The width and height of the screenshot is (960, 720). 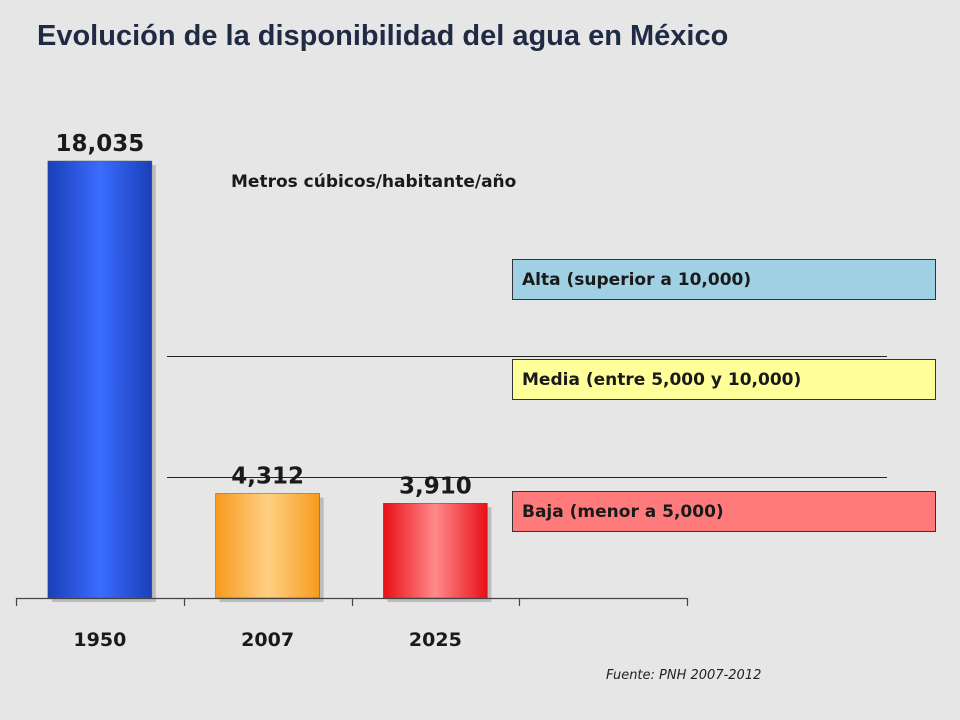 What do you see at coordinates (435, 640) in the screenshot?
I see `x-tick-2025: 2025` at bounding box center [435, 640].